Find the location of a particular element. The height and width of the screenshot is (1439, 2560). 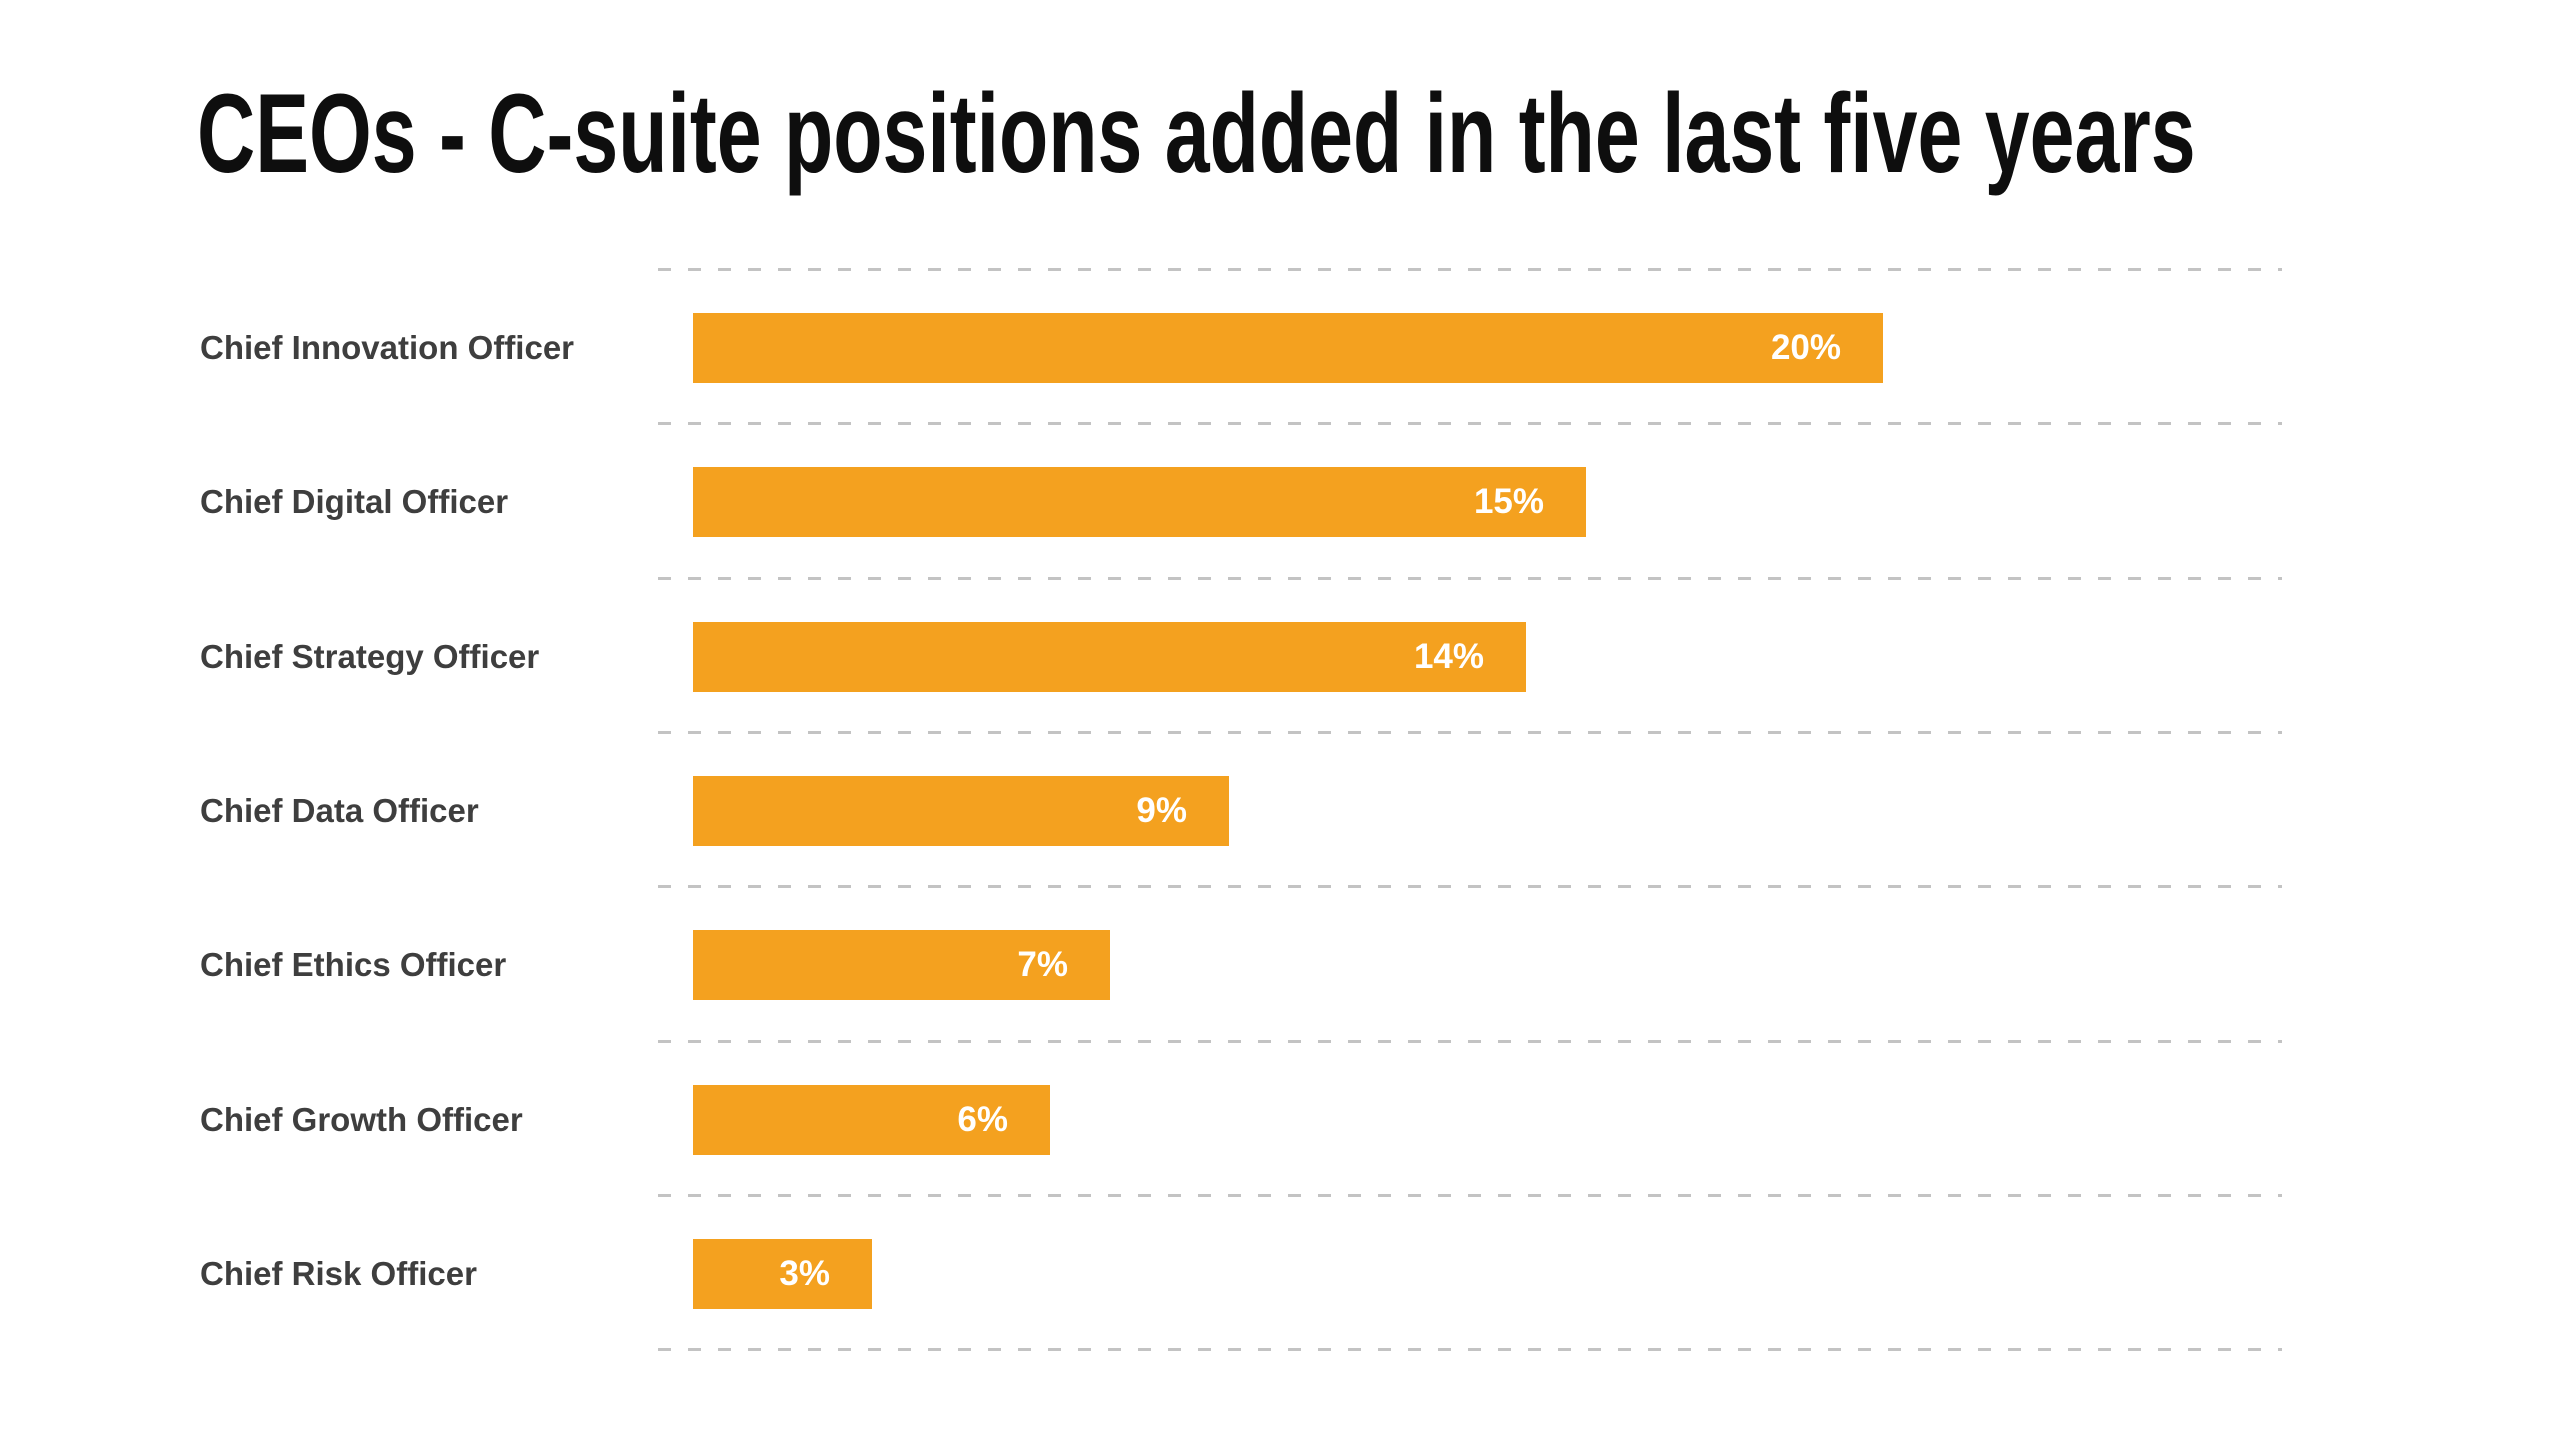

gridline-dashed-bottom is located at coordinates (1470, 1350).